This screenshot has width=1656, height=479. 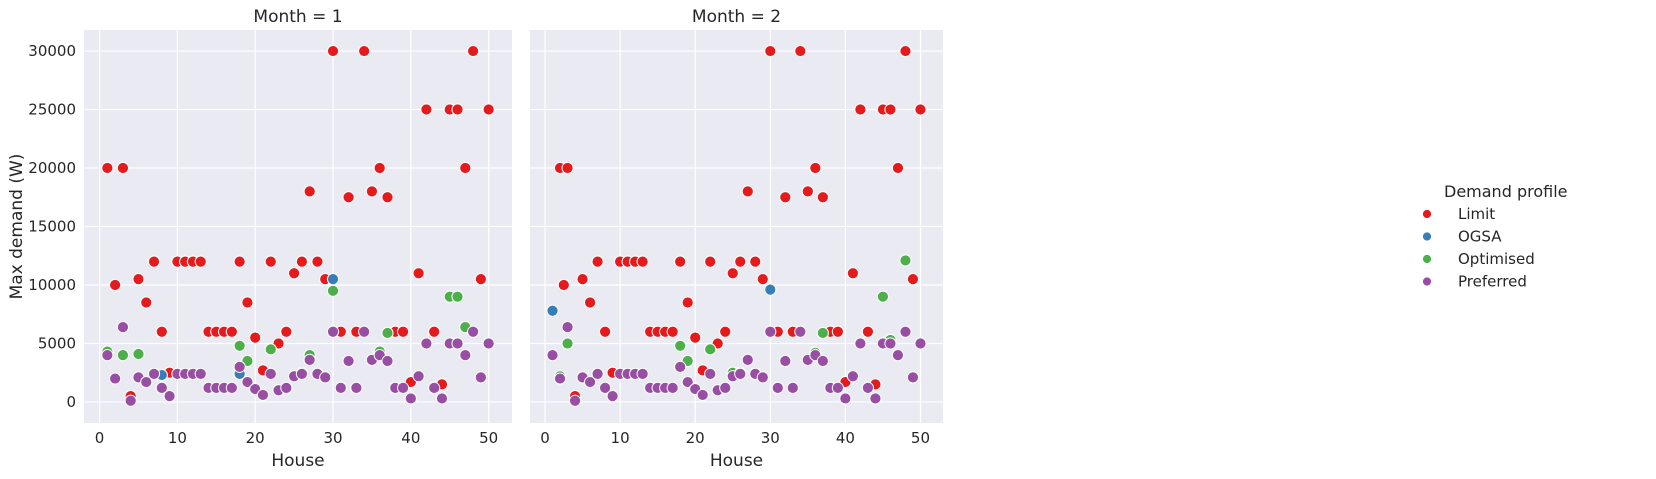 What do you see at coordinates (17, 227) in the screenshot?
I see `y-axis-label: Max demand (W)` at bounding box center [17, 227].